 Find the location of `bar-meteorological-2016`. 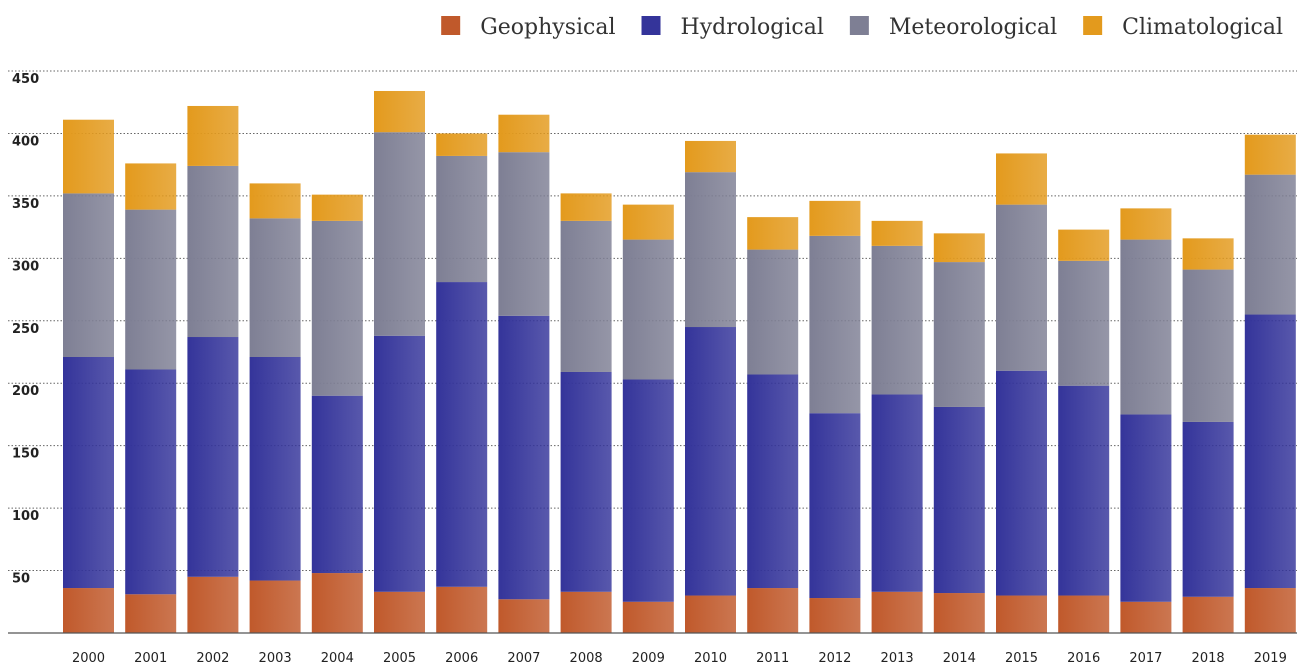

bar-meteorological-2016 is located at coordinates (1084, 323).